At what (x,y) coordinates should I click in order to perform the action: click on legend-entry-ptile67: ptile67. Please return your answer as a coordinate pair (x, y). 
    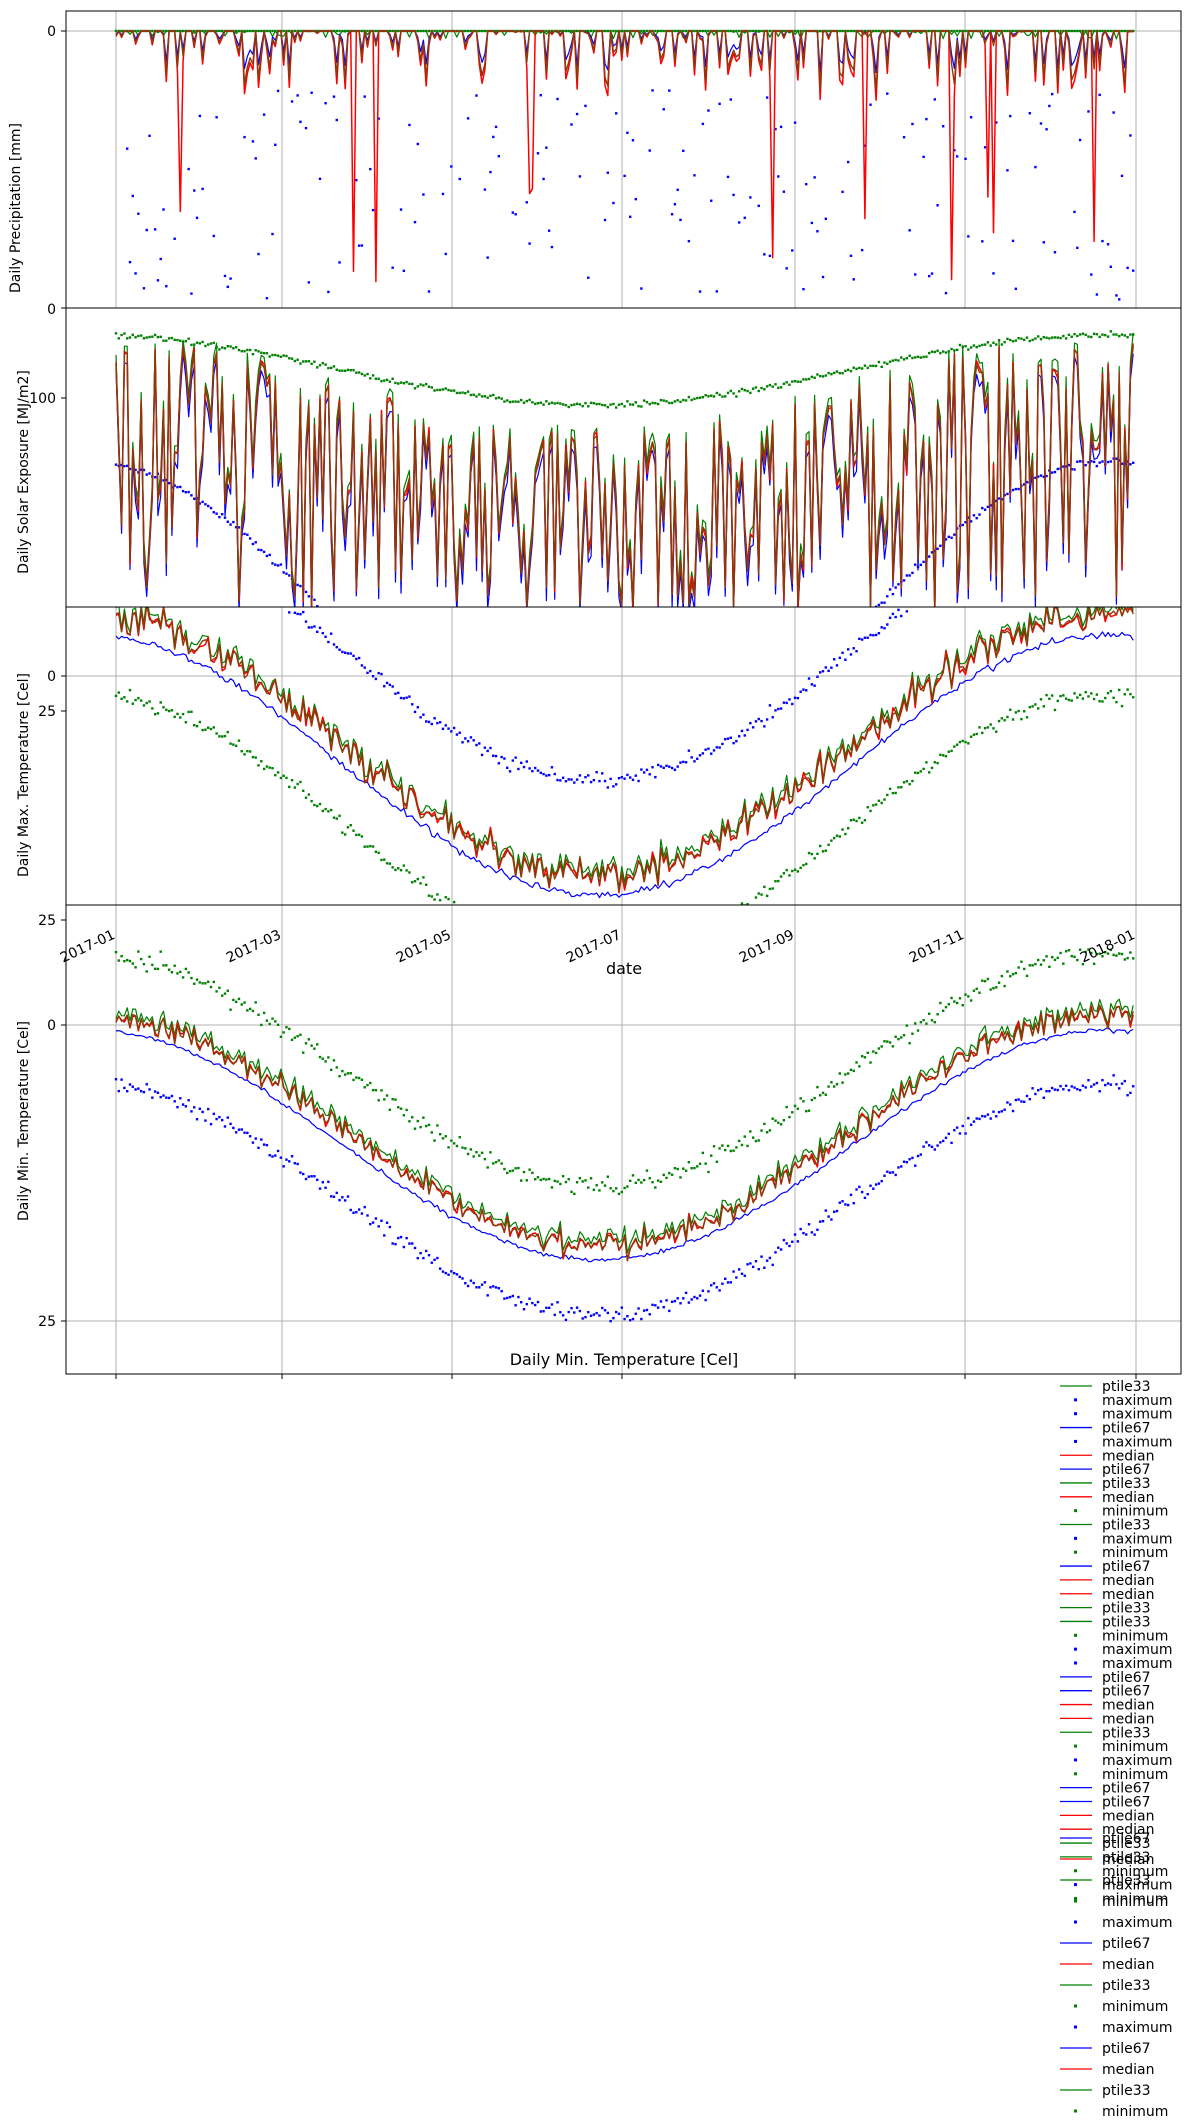
    Looking at the image, I should click on (1105, 1470).